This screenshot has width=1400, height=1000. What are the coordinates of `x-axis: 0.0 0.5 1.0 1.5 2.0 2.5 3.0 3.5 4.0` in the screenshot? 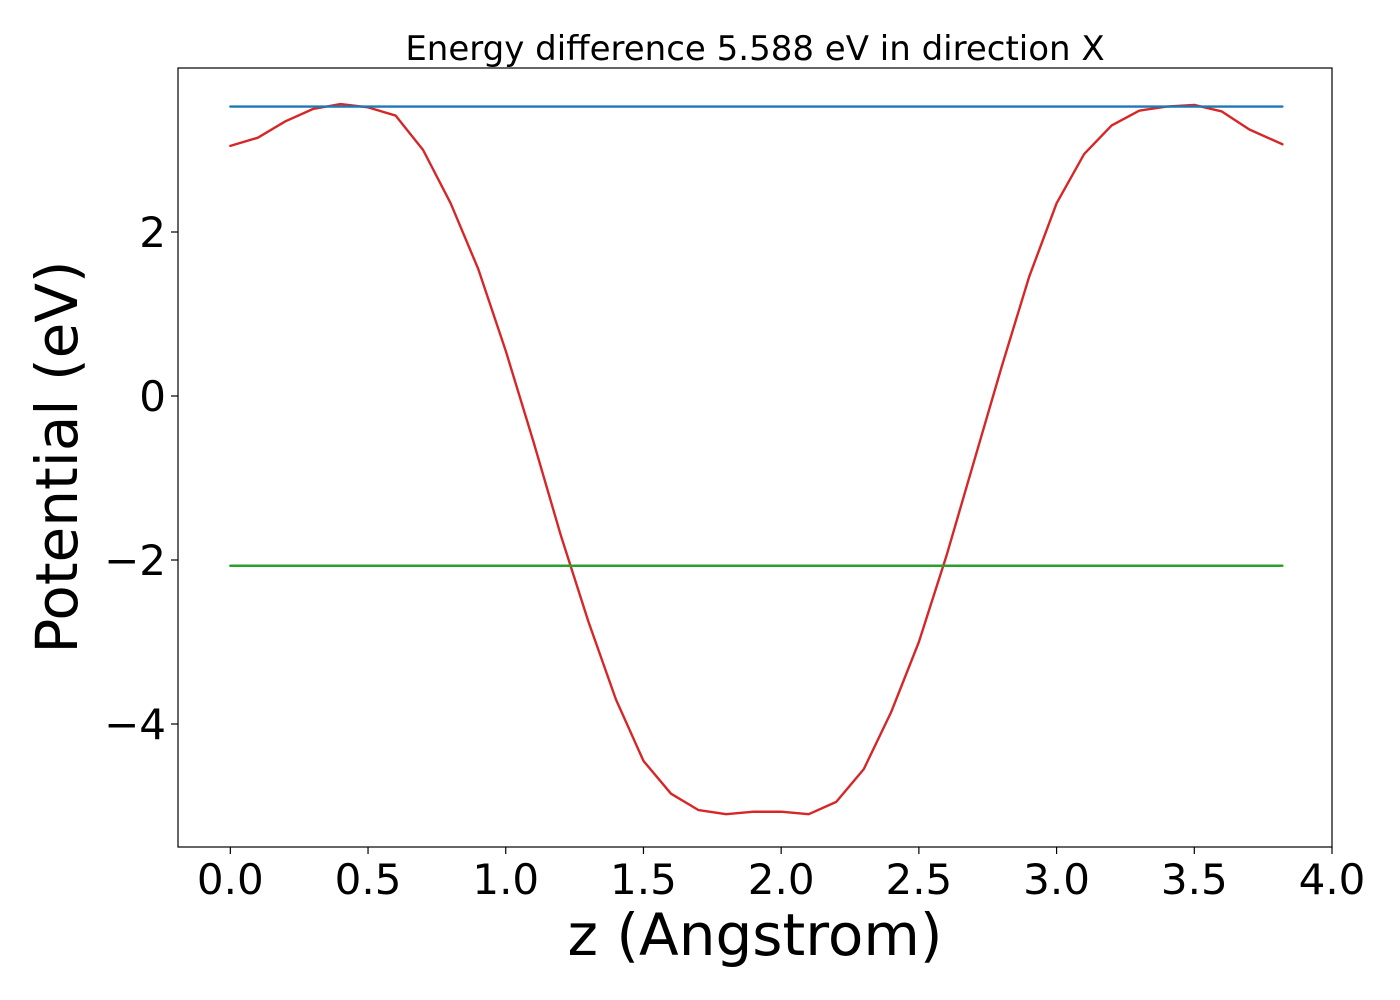 It's located at (781, 875).